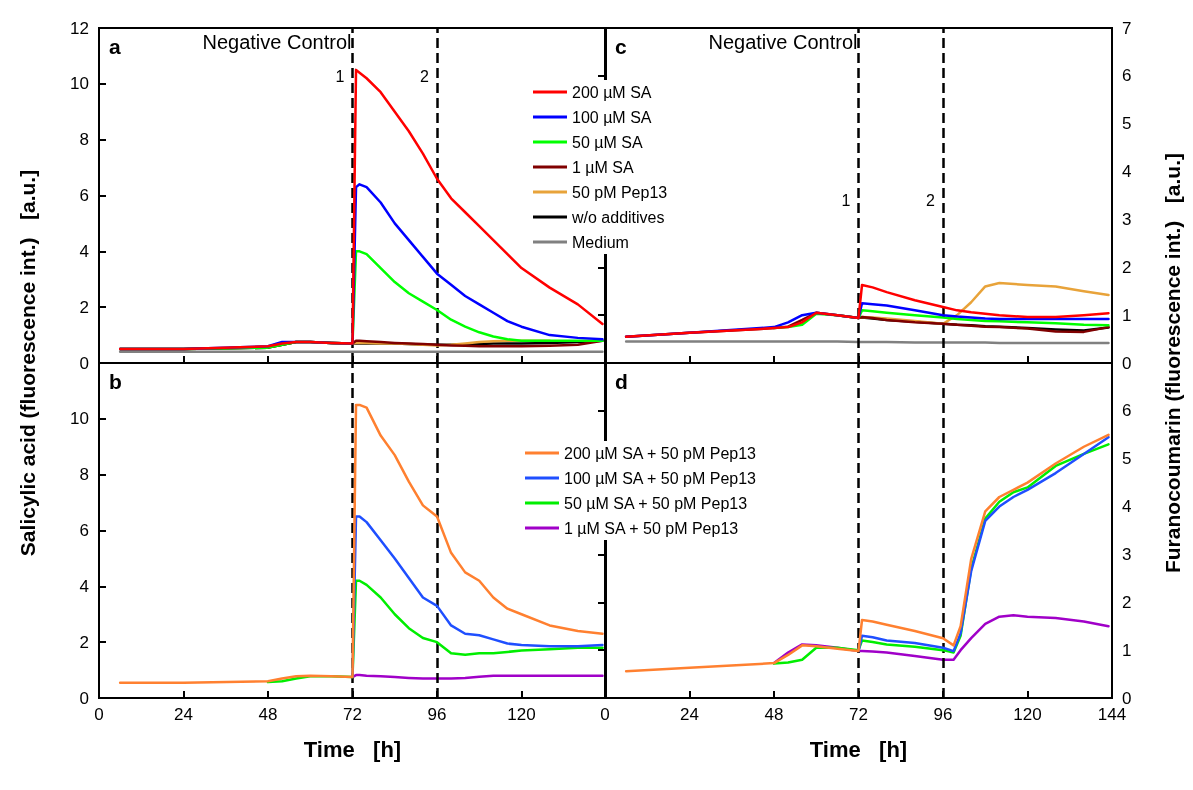  What do you see at coordinates (79, 28) in the screenshot?
I see `y-tick-label: 12` at bounding box center [79, 28].